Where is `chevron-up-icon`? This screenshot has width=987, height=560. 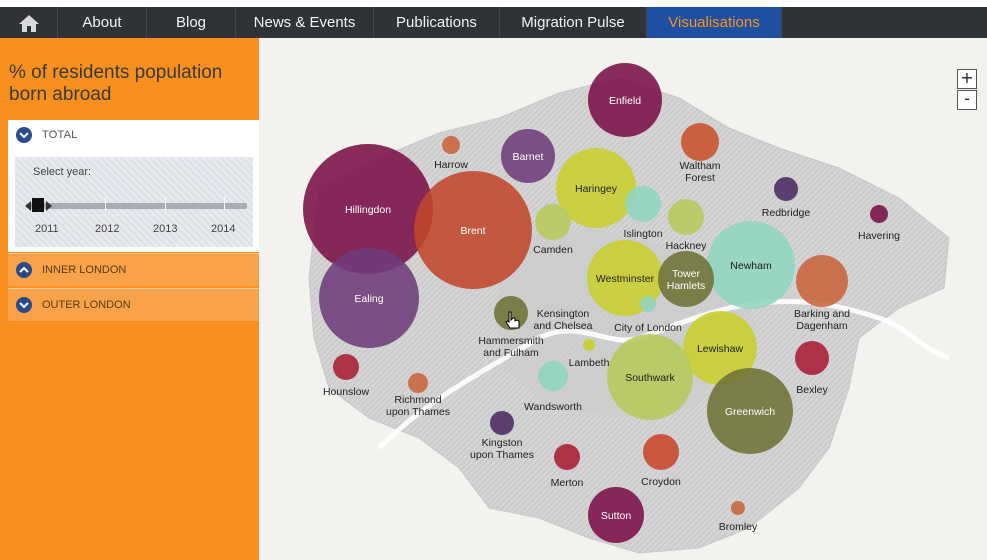
chevron-up-icon is located at coordinates (24, 270).